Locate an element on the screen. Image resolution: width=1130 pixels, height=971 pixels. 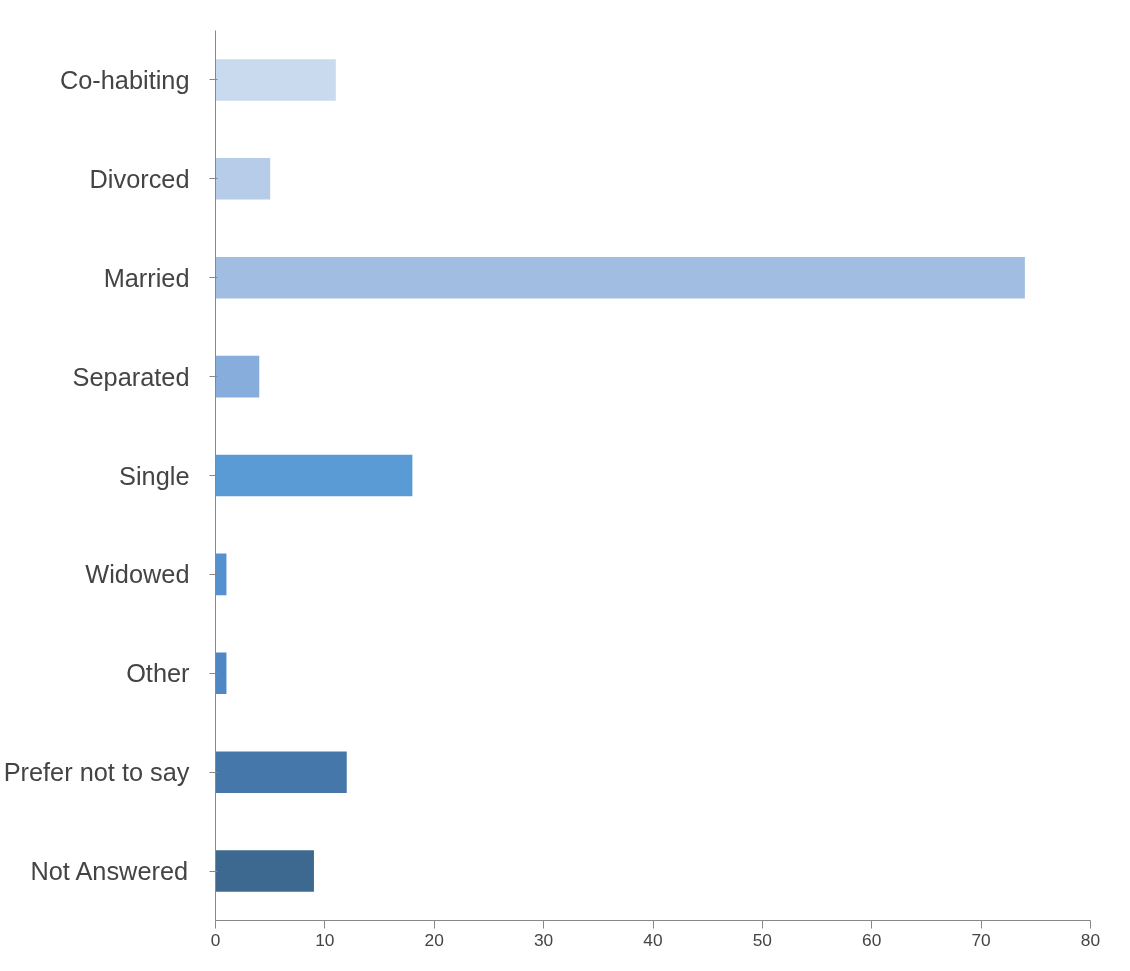
y-tick-label: Married is located at coordinates (146, 277).